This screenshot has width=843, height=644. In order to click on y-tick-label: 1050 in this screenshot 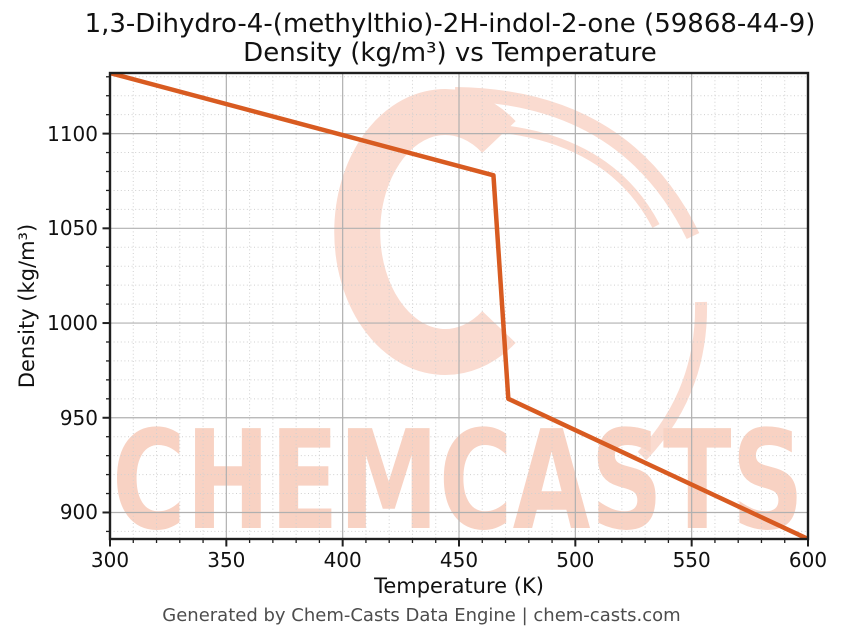, I will do `click(72, 228)`.